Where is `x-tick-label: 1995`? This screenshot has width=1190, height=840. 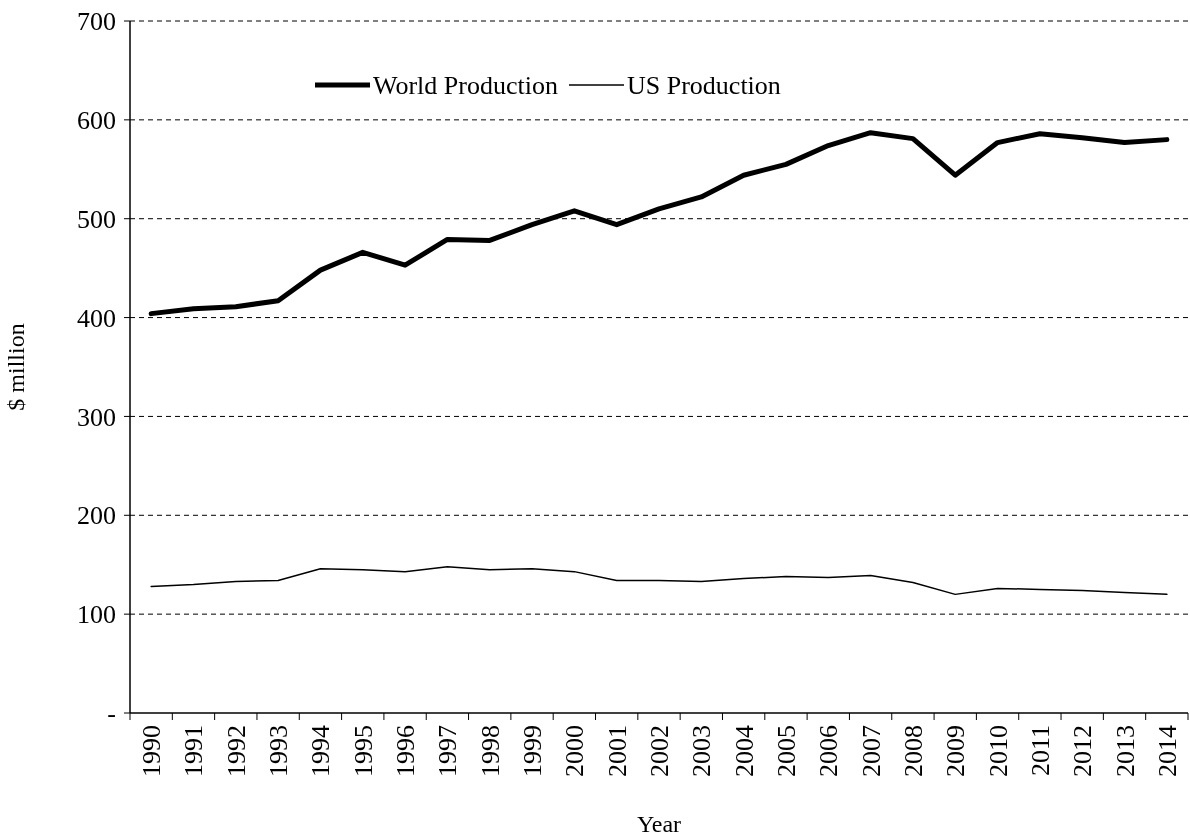
x-tick-label: 1995 is located at coordinates (363, 751).